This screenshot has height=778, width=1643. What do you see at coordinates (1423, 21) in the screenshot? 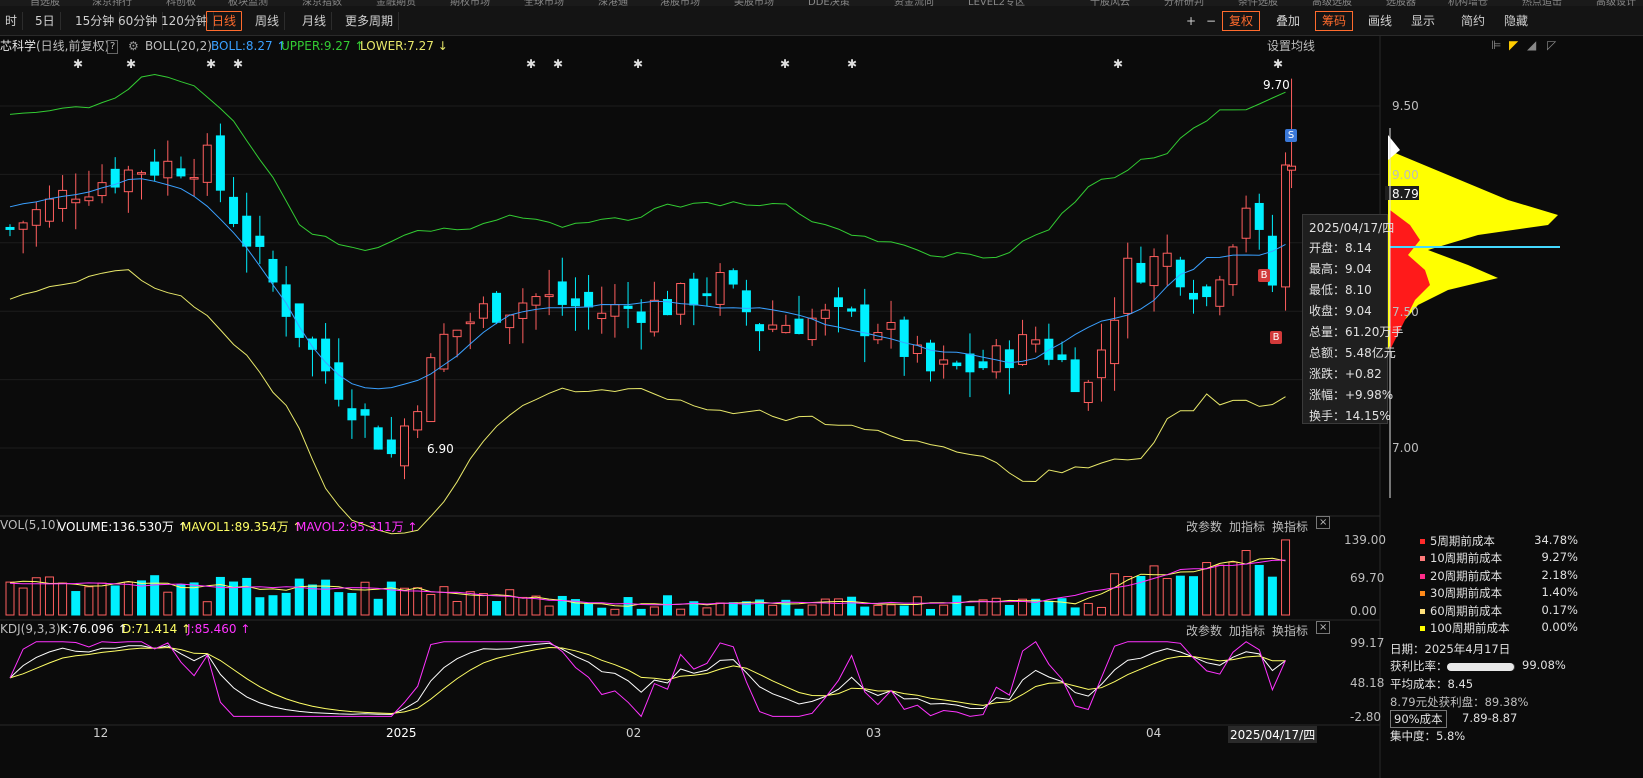
I see `display-dropdown: 显示` at bounding box center [1423, 21].